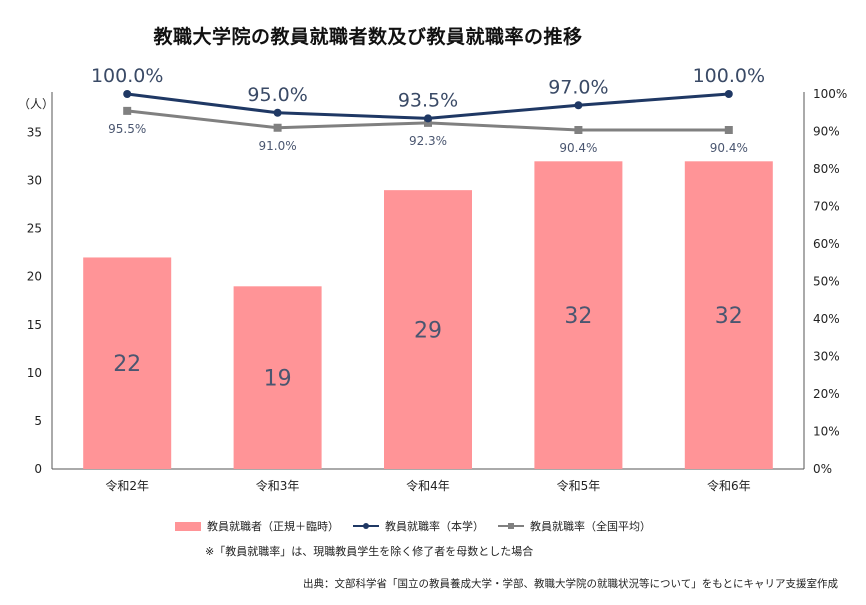 The width and height of the screenshot is (866, 605). What do you see at coordinates (826, 282) in the screenshot?
I see `right-axis-tick-label: 50%` at bounding box center [826, 282].